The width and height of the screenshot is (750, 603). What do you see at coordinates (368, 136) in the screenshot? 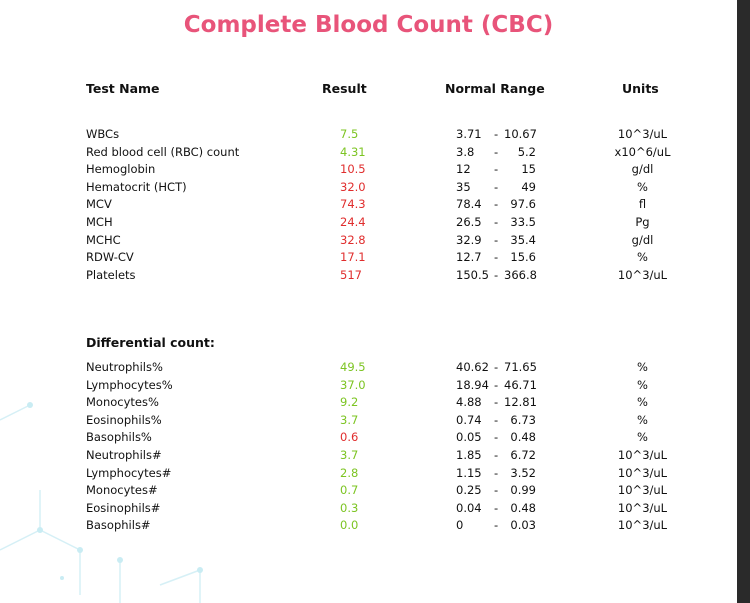
I see `table-row: WBCs 7.5 3.71-10.67 10^3/uL` at bounding box center [368, 136].